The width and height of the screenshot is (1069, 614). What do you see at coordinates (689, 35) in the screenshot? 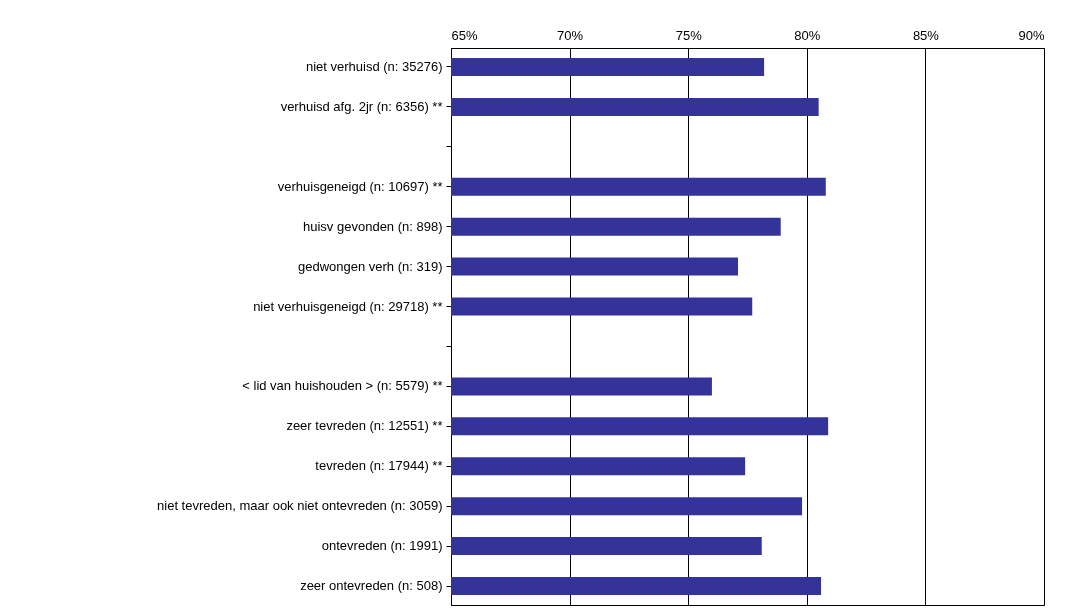
I see `x-tick-label: 75%` at bounding box center [689, 35].